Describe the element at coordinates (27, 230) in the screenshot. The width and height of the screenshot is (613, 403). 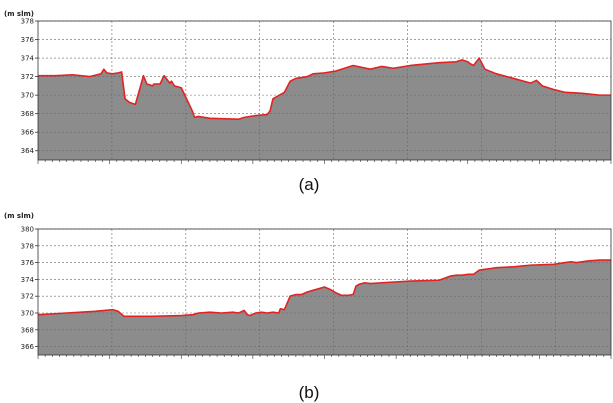
I see `y-tick-label: 380` at that location.